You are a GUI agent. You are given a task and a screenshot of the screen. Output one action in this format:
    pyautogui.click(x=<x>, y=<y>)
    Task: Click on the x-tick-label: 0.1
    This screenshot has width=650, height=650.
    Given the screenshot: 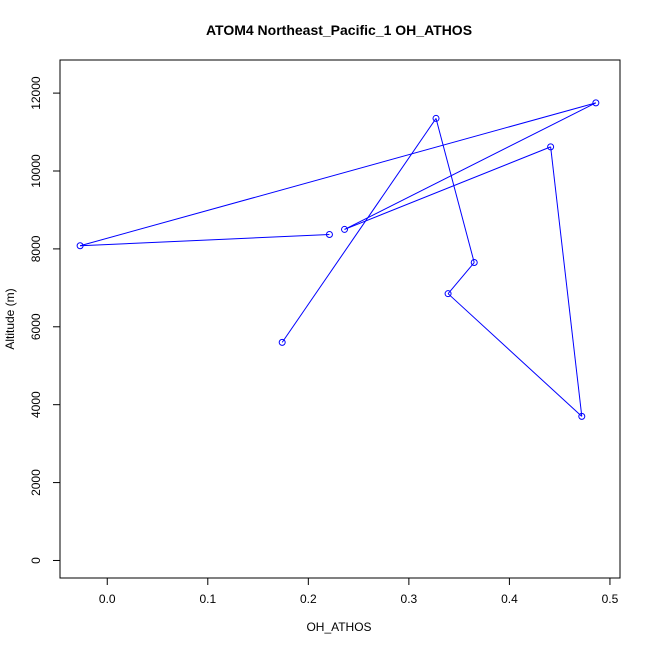 What is the action you would take?
    pyautogui.click(x=207, y=599)
    